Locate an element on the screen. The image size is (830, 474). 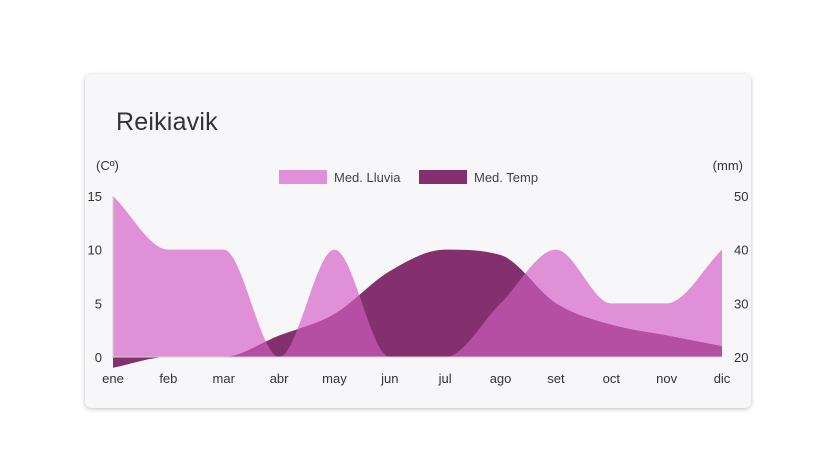
x-tick-label: dic is located at coordinates (722, 378).